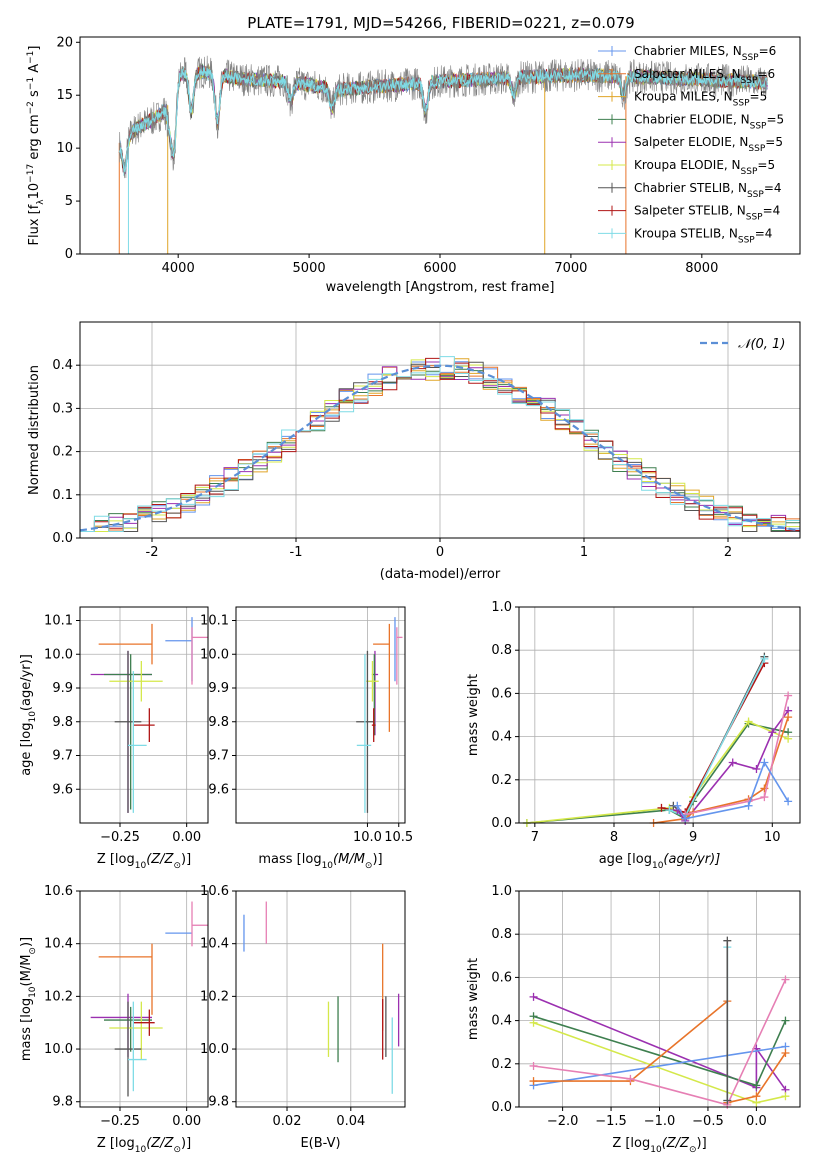 Image resolution: width=819 pixels, height=1170 pixels. Describe the element at coordinates (26, 682) in the screenshot. I see `y-axis-label-part: (age/yr)]` at that location.